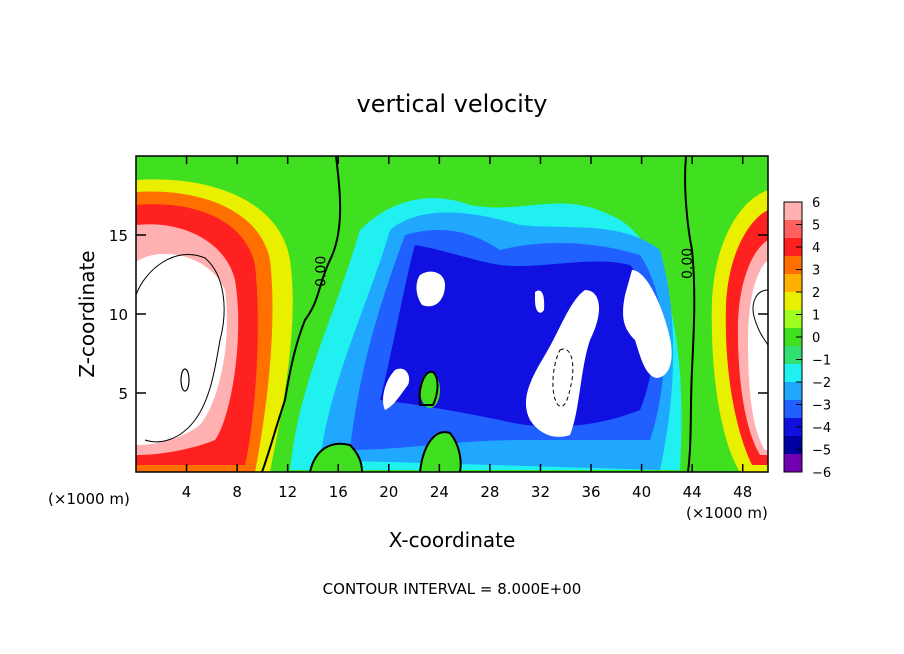  I want to click on x-tick-label: 32, so click(540, 492).